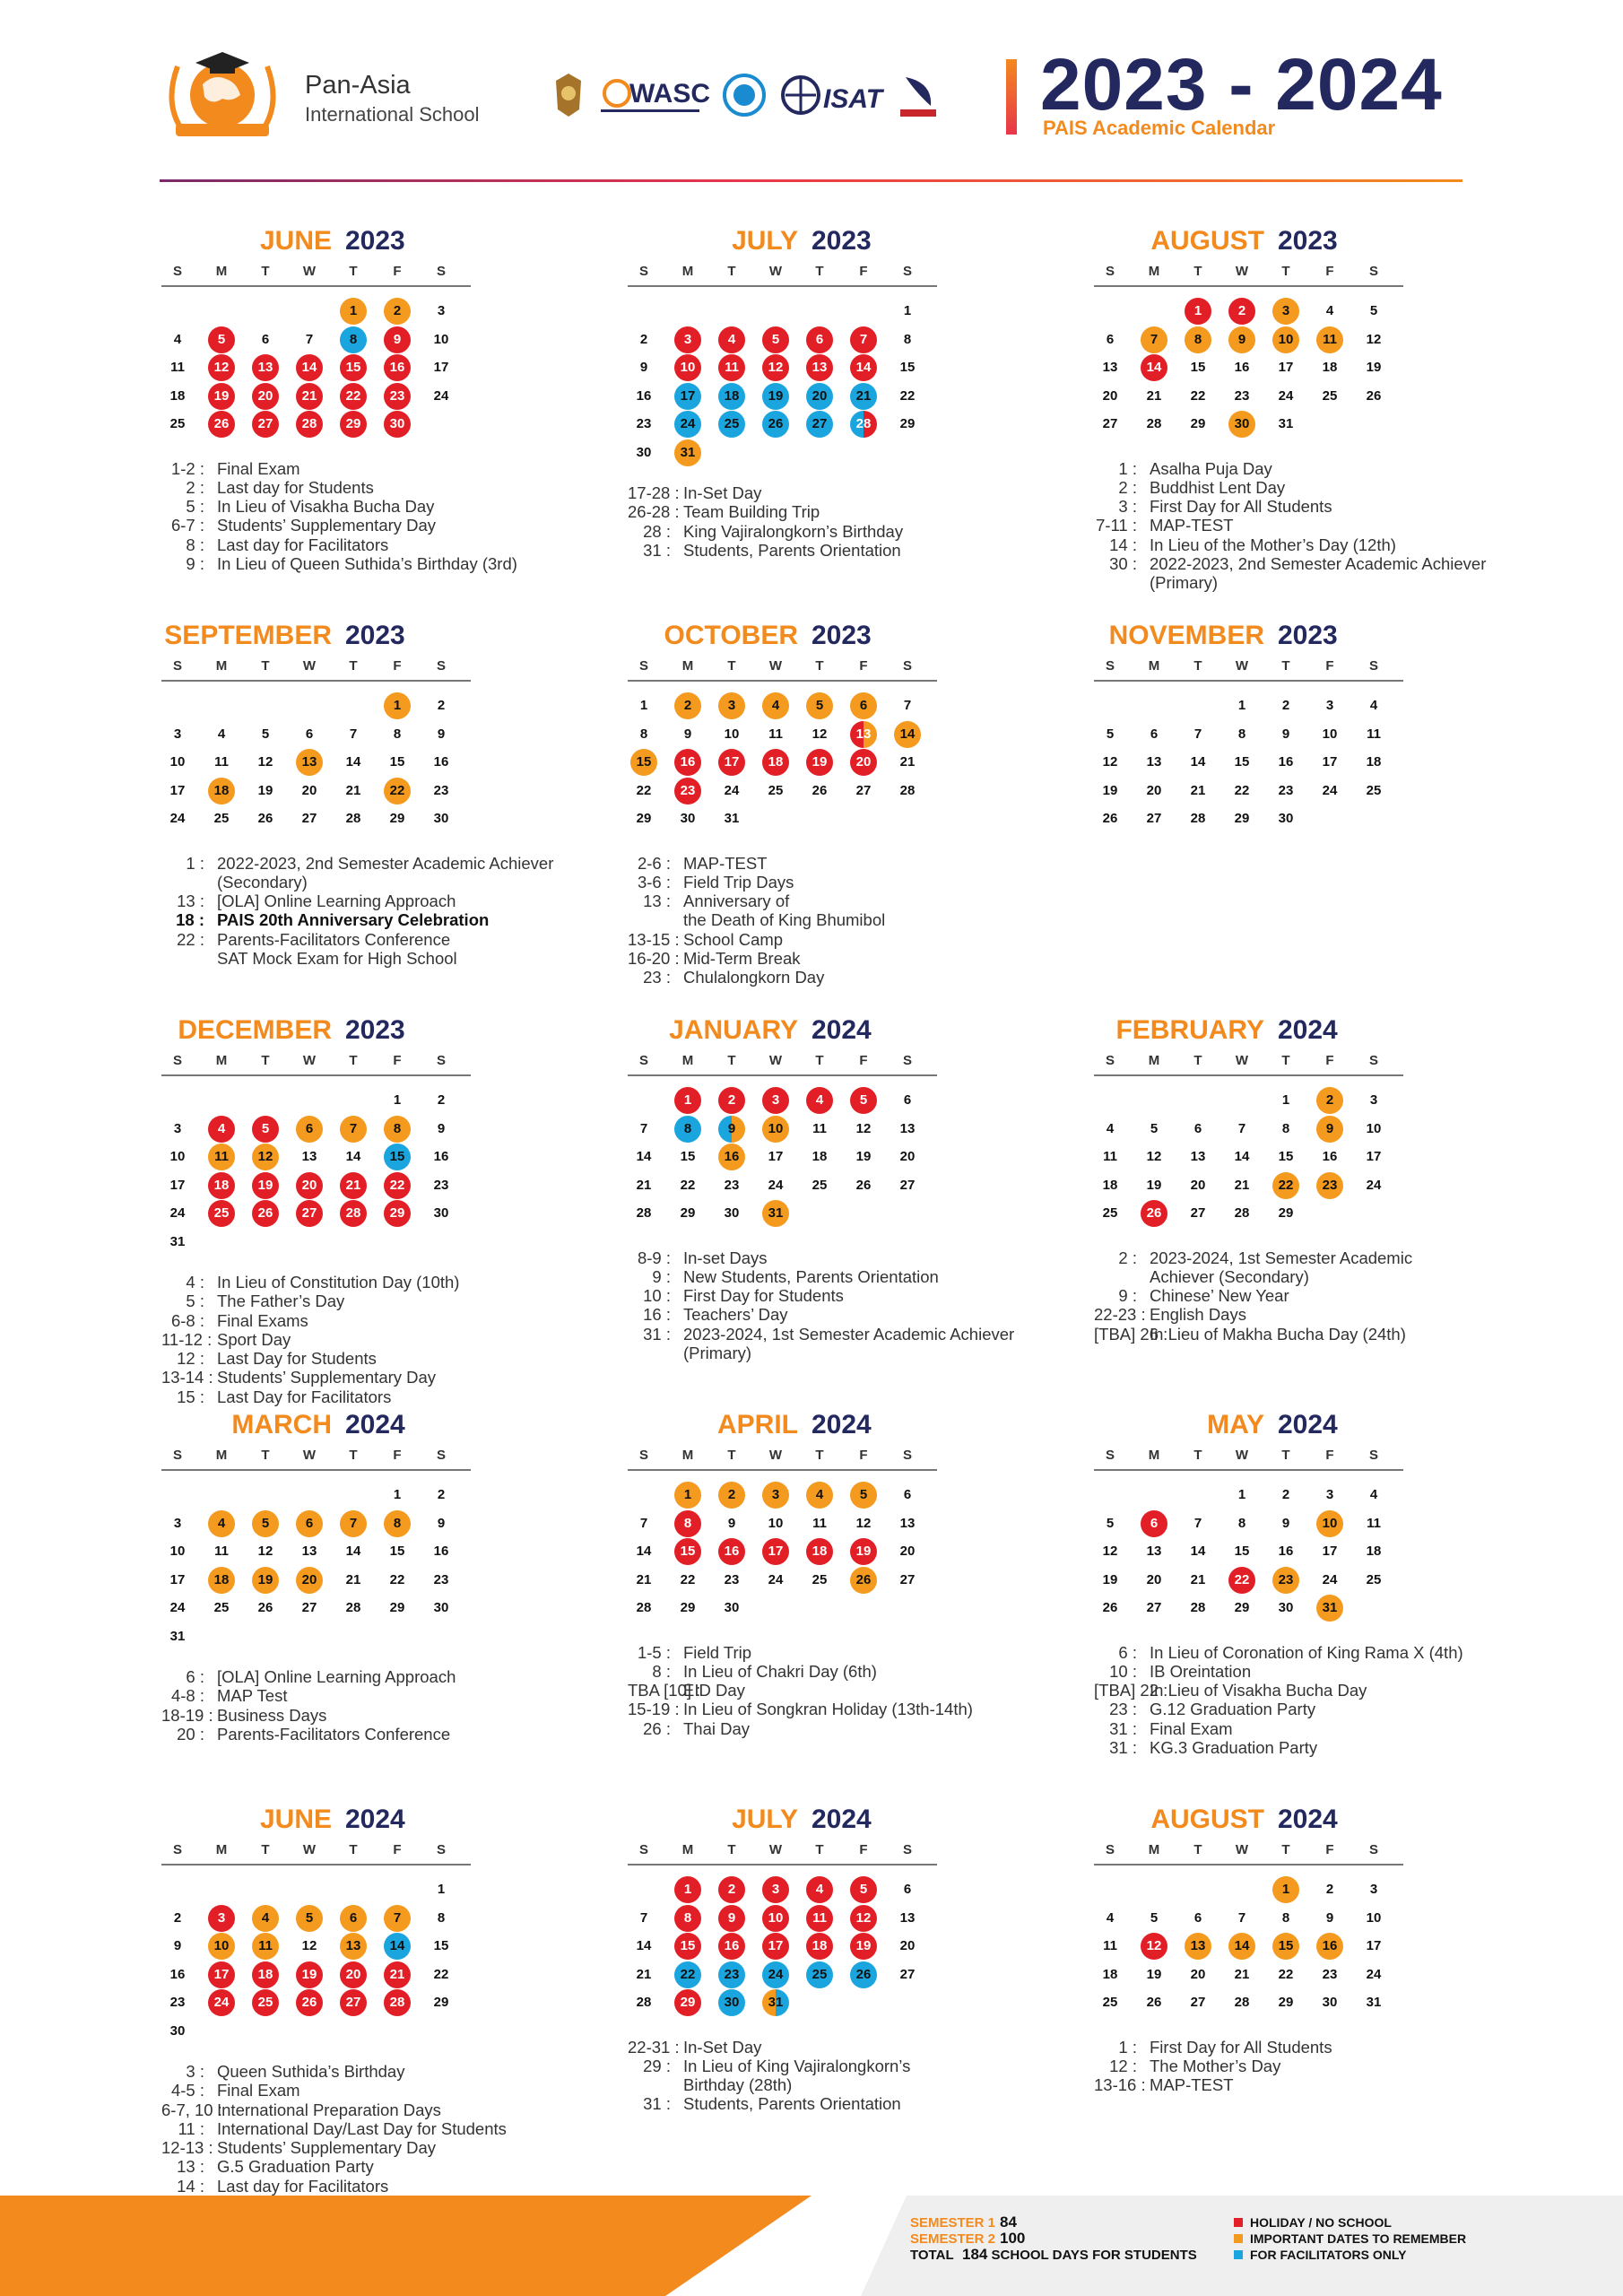 Image resolution: width=1623 pixels, height=2296 pixels. Describe the element at coordinates (1327, 1747) in the screenshot. I see `note-item: 31 : KG.3 Graduation Party` at that location.